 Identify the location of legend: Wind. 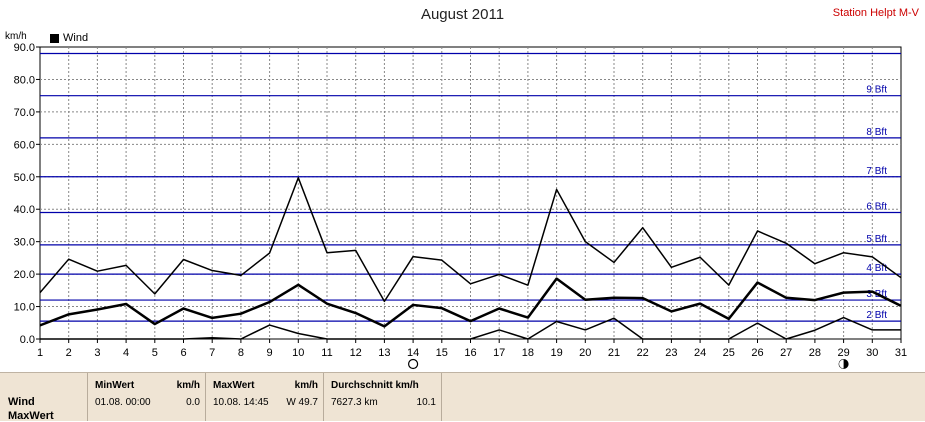
(69, 38).